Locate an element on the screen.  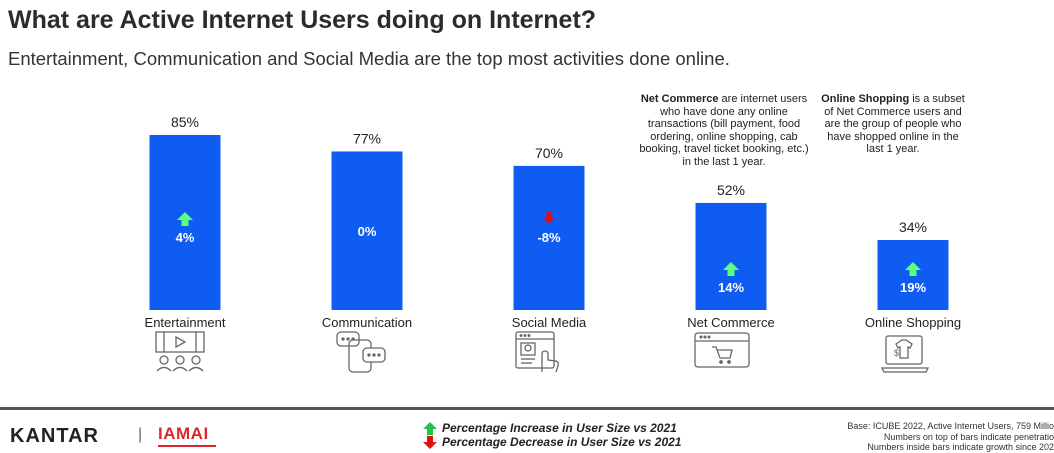
growth-label: 19% is located at coordinates (913, 287).